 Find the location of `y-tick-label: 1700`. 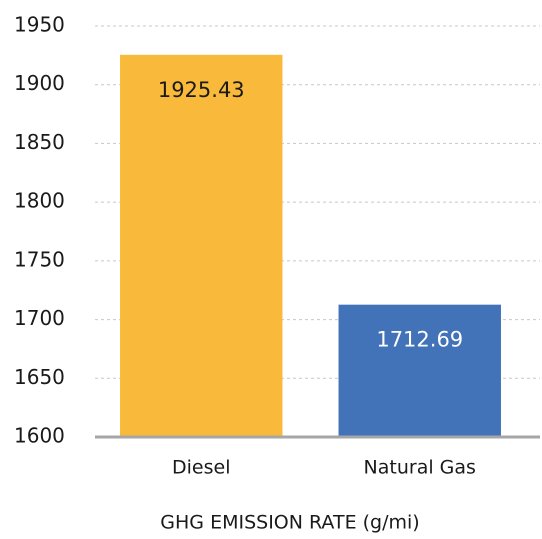

y-tick-label: 1700 is located at coordinates (39, 318).